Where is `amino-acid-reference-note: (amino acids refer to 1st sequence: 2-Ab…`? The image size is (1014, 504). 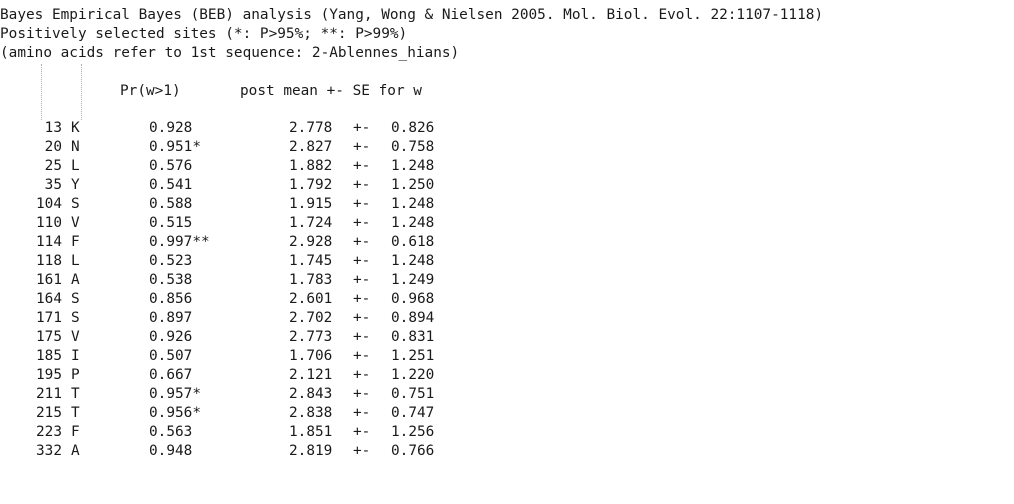 amino-acid-reference-note: (amino acids refer to 1st sequence: 2-Ab… is located at coordinates (230, 53).